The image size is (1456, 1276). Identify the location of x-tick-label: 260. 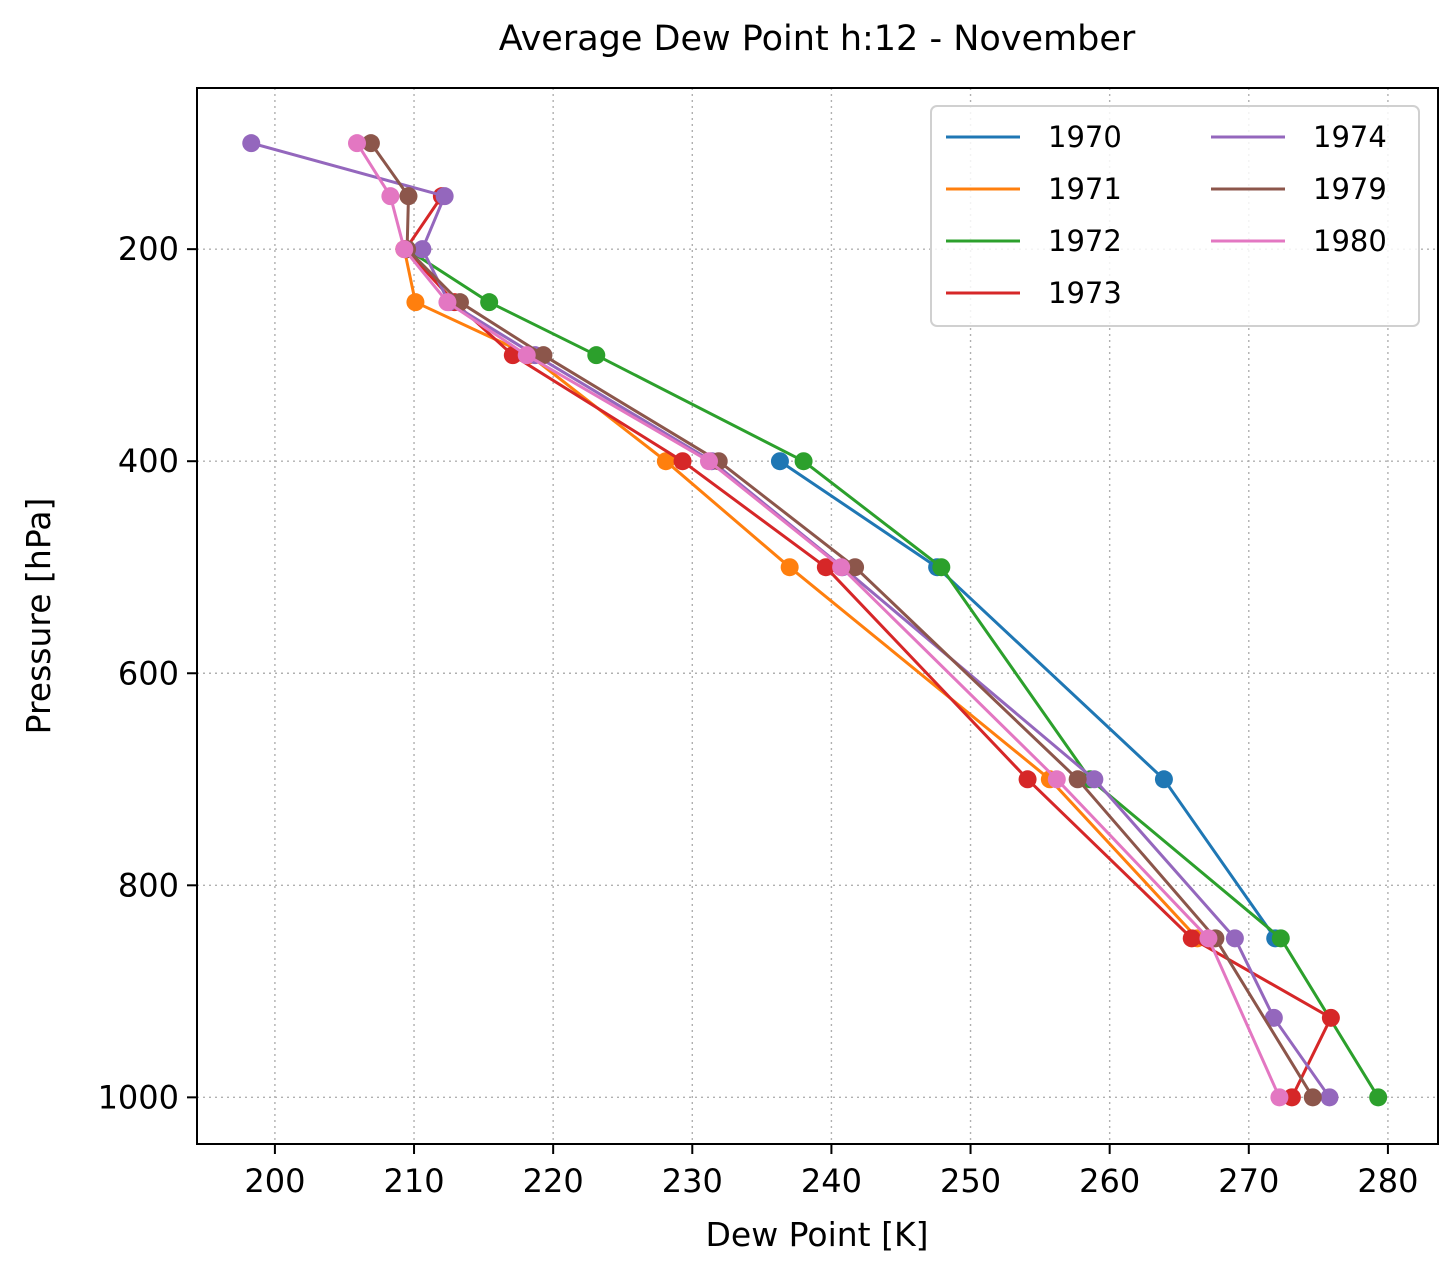
(1109, 1181).